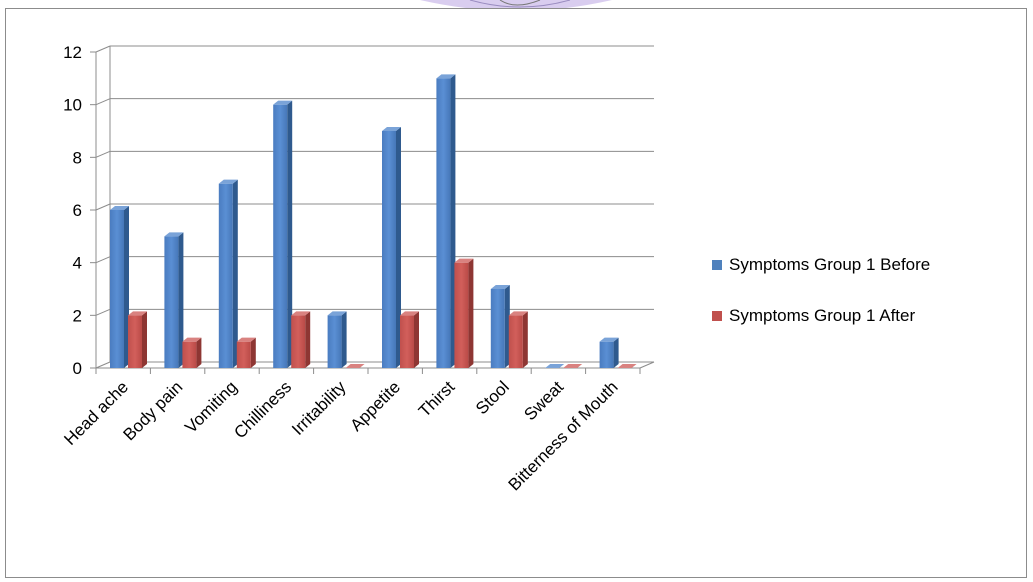 Image resolution: width=1033 pixels, height=582 pixels. Describe the element at coordinates (543, 400) in the screenshot. I see `x-category-label: Sweat` at that location.